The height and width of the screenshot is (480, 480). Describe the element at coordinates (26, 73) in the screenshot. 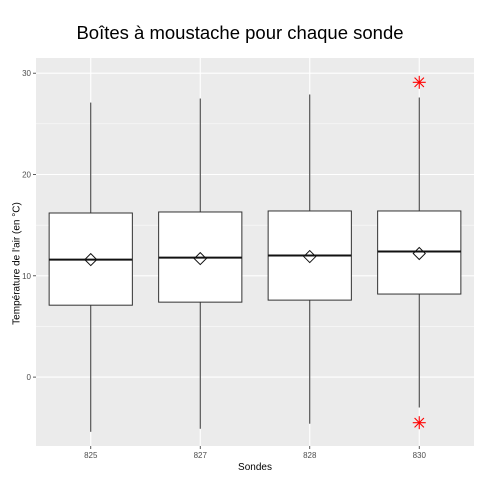

I see `y-tick-label: 30` at that location.